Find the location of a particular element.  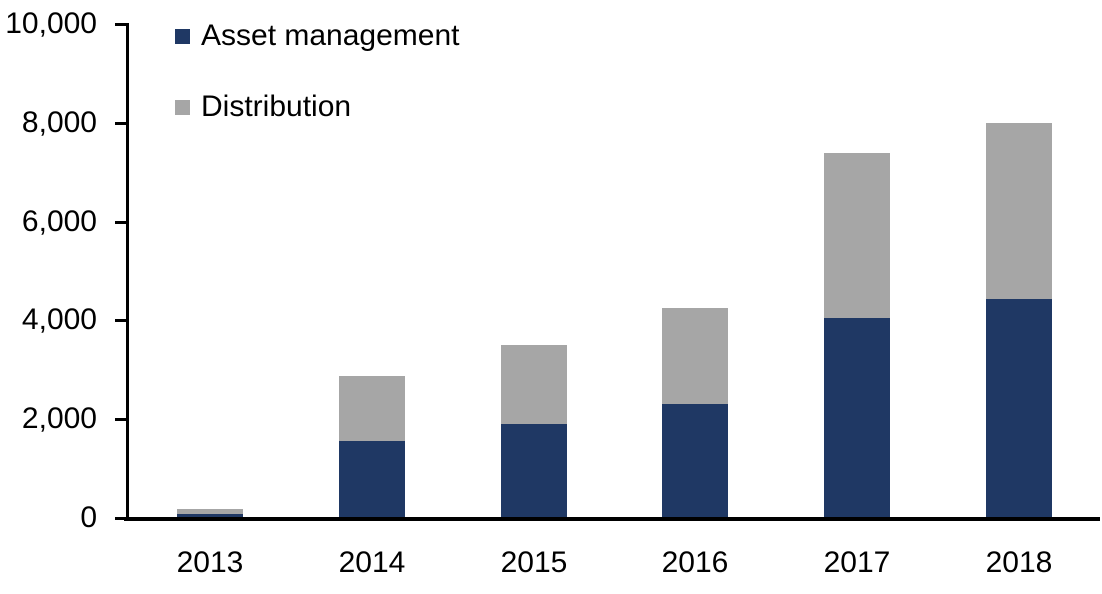

bar-segment-distribution-2014 is located at coordinates (372, 409).